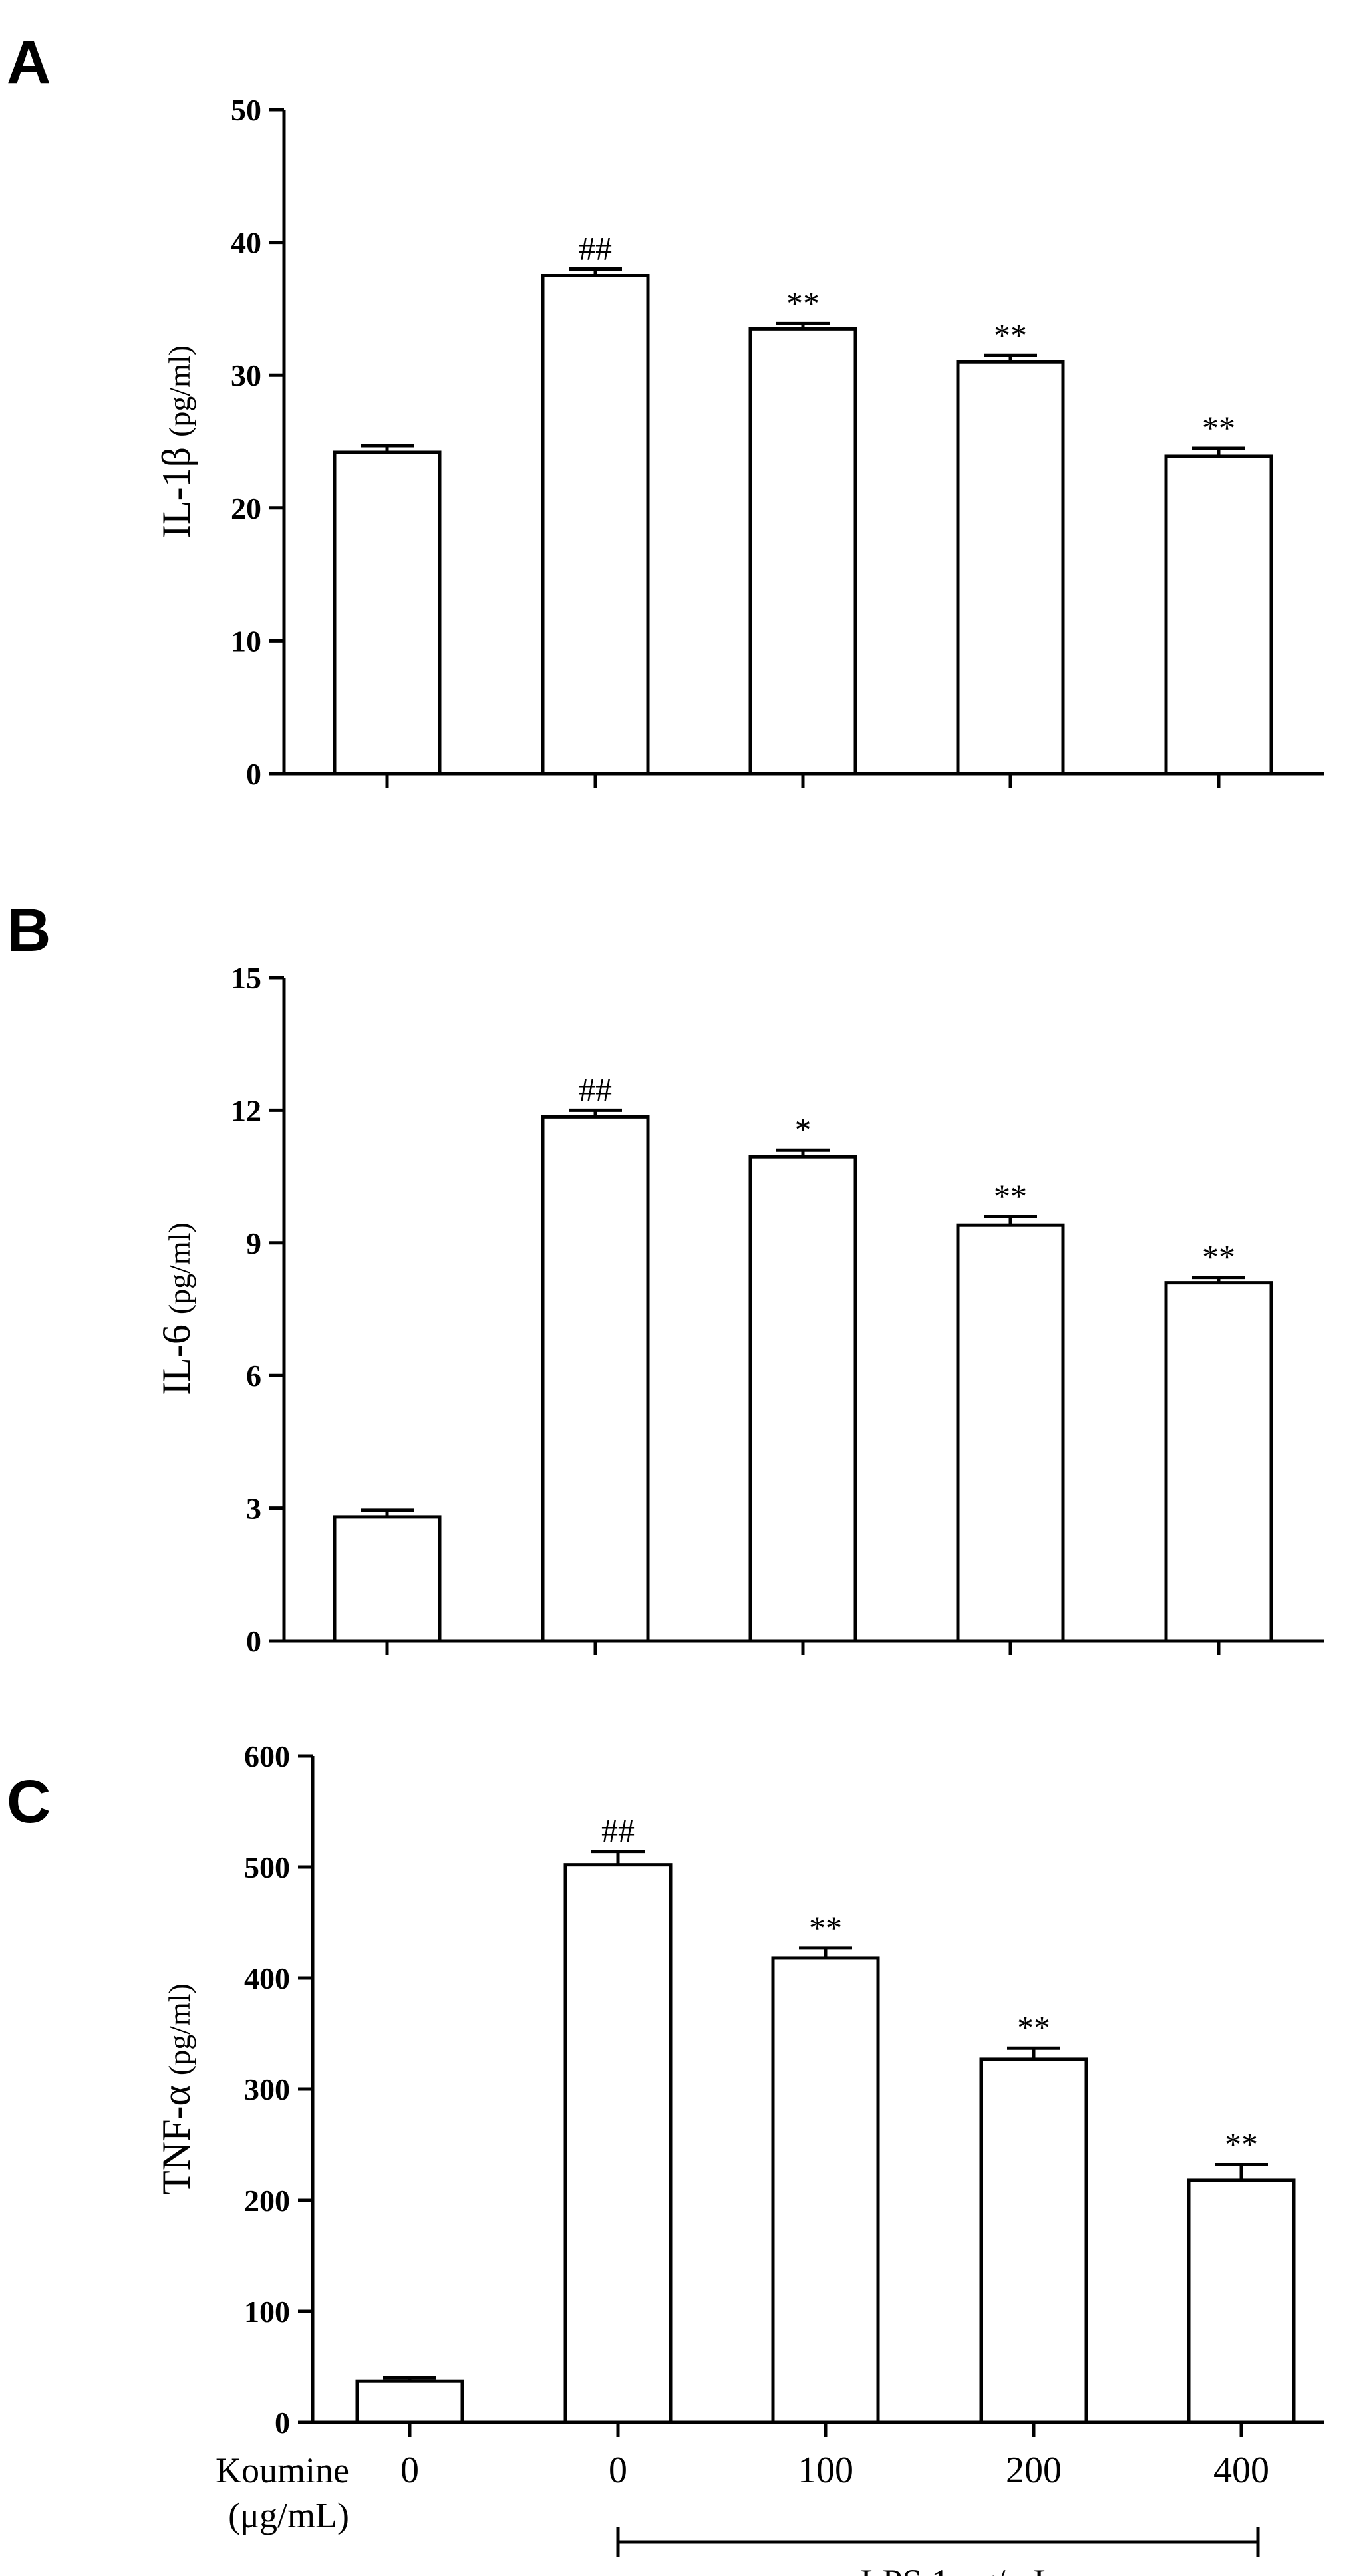 This screenshot has width=1361, height=2576. I want to click on y-tick-label: 300, so click(267, 2089).